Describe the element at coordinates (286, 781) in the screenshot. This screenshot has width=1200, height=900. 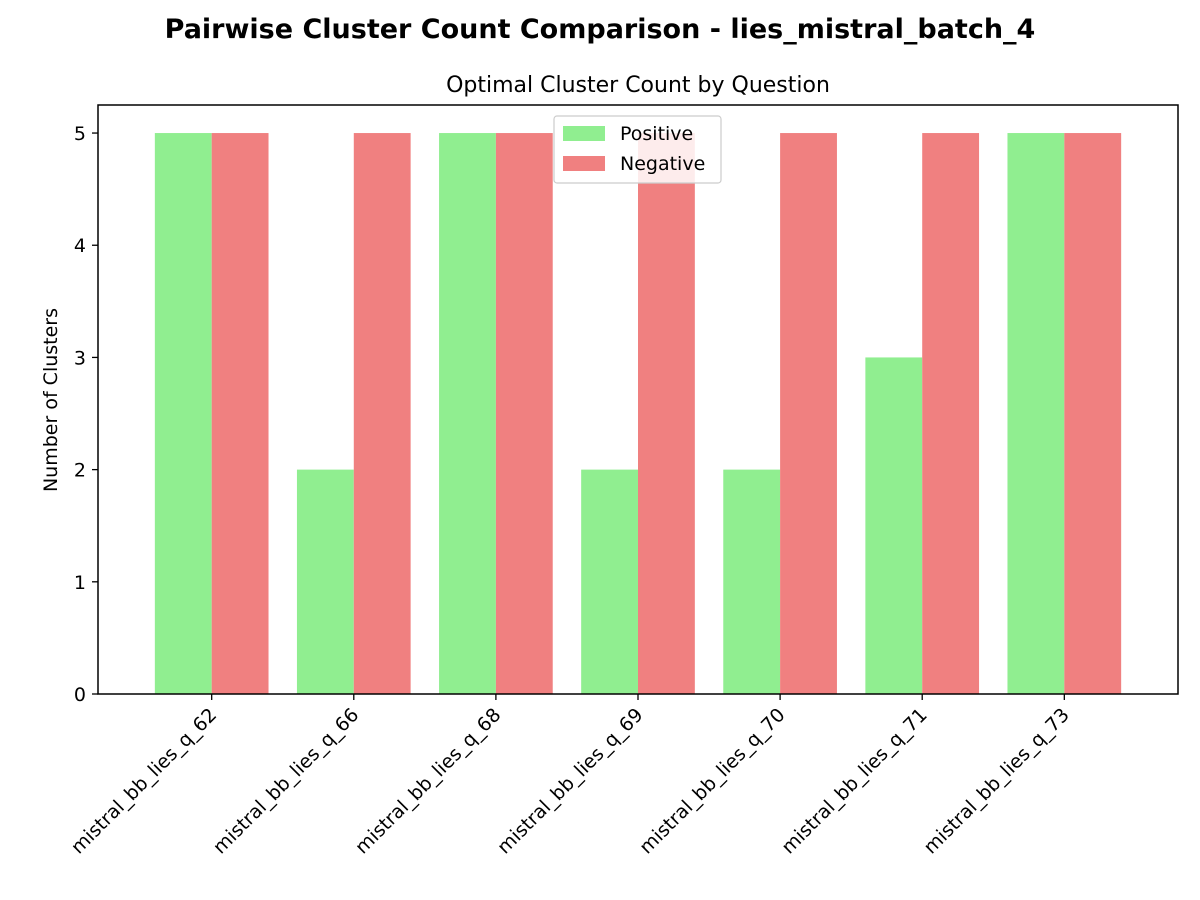
I see `x-tick-label: mistral_bb_lies_q_66` at that location.